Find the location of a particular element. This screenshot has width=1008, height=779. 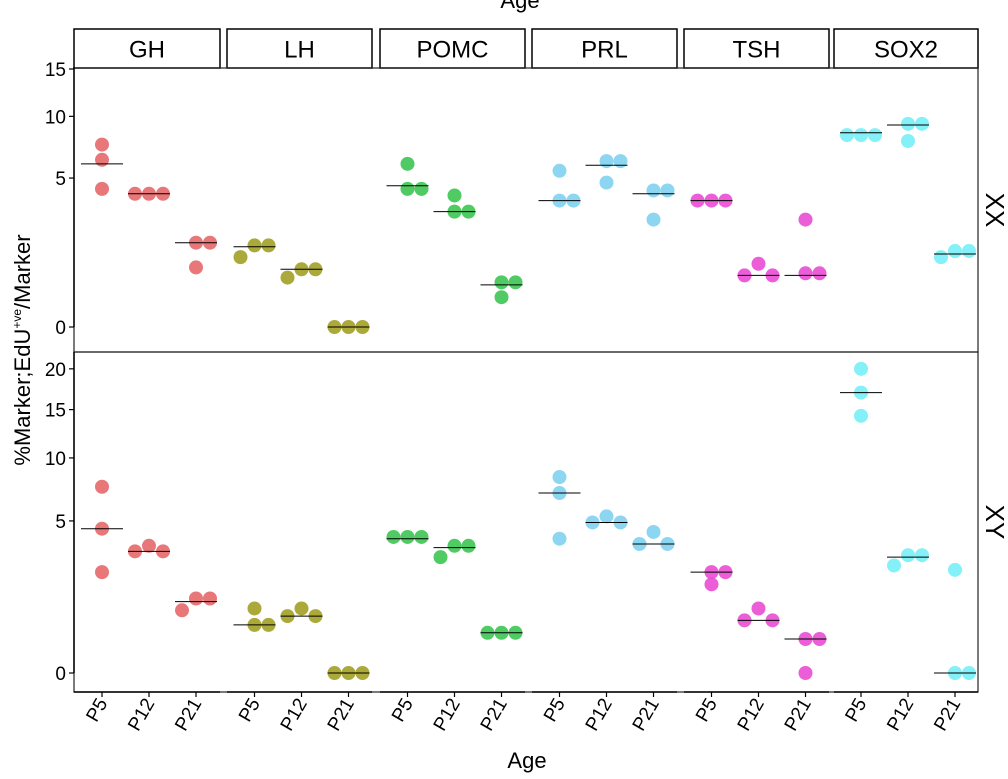

x-axis-title: Age is located at coordinates (526, 760).